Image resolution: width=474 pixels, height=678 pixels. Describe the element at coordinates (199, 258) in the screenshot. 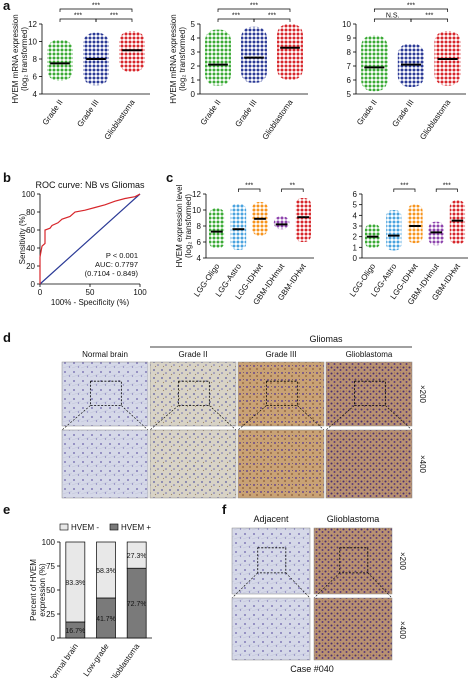

I see `y-tick-label: 4` at that location.